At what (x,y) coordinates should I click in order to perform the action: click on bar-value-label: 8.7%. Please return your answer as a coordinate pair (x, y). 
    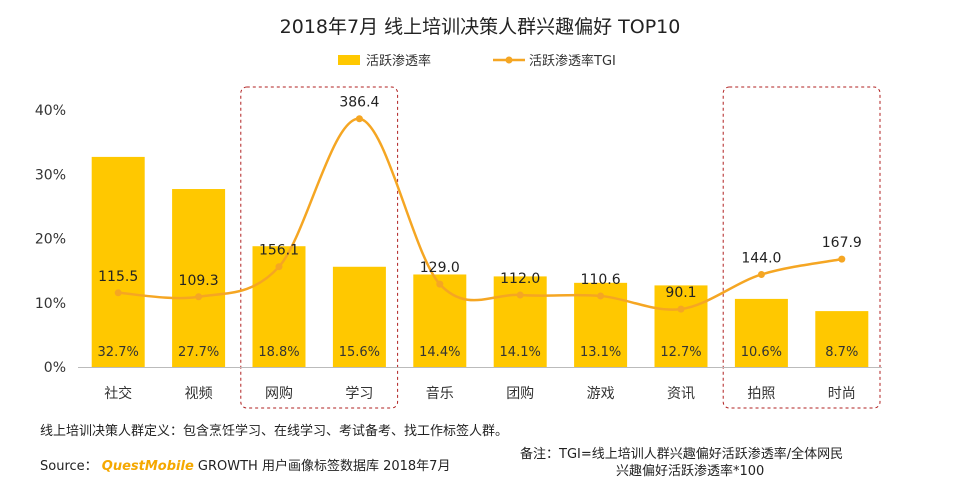
    Looking at the image, I should click on (841, 352).